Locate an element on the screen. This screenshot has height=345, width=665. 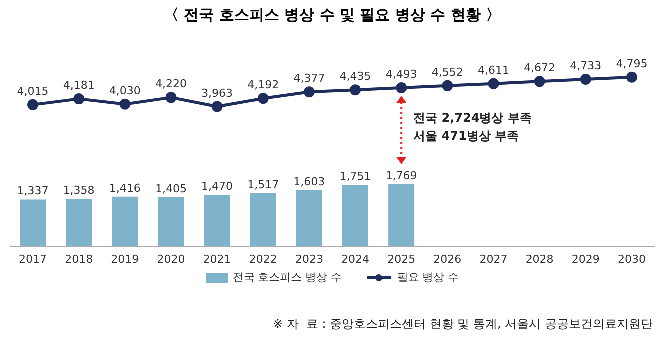
legend-label: 전국 호스피스 병상 수 is located at coordinates (287, 277).